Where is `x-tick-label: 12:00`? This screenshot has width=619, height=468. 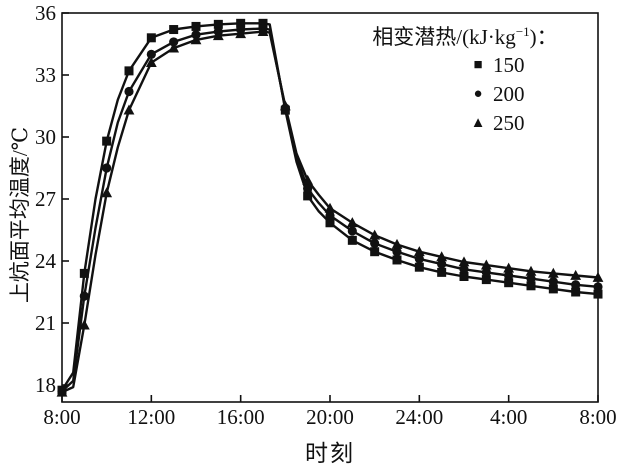
x-tick-label: 12:00 is located at coordinates (151, 417).